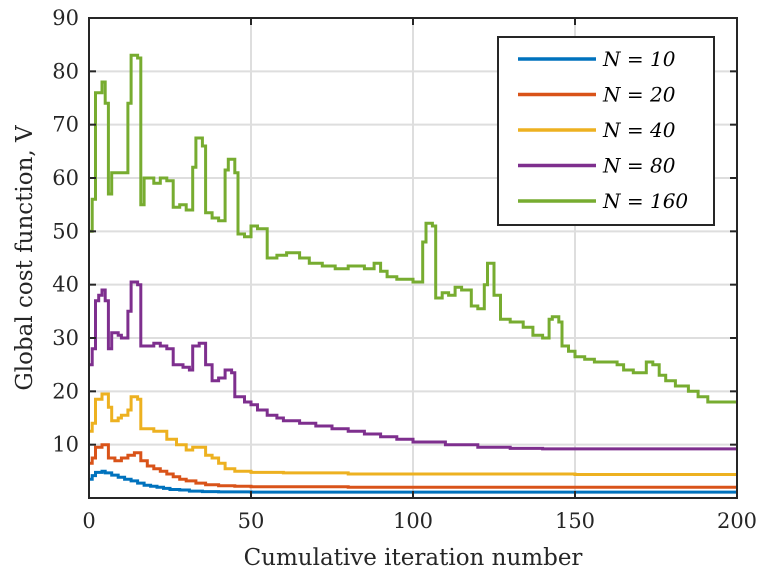 The width and height of the screenshot is (759, 575). Describe the element at coordinates (639, 166) in the screenshot. I see `legend-label-4: N = 80` at that location.